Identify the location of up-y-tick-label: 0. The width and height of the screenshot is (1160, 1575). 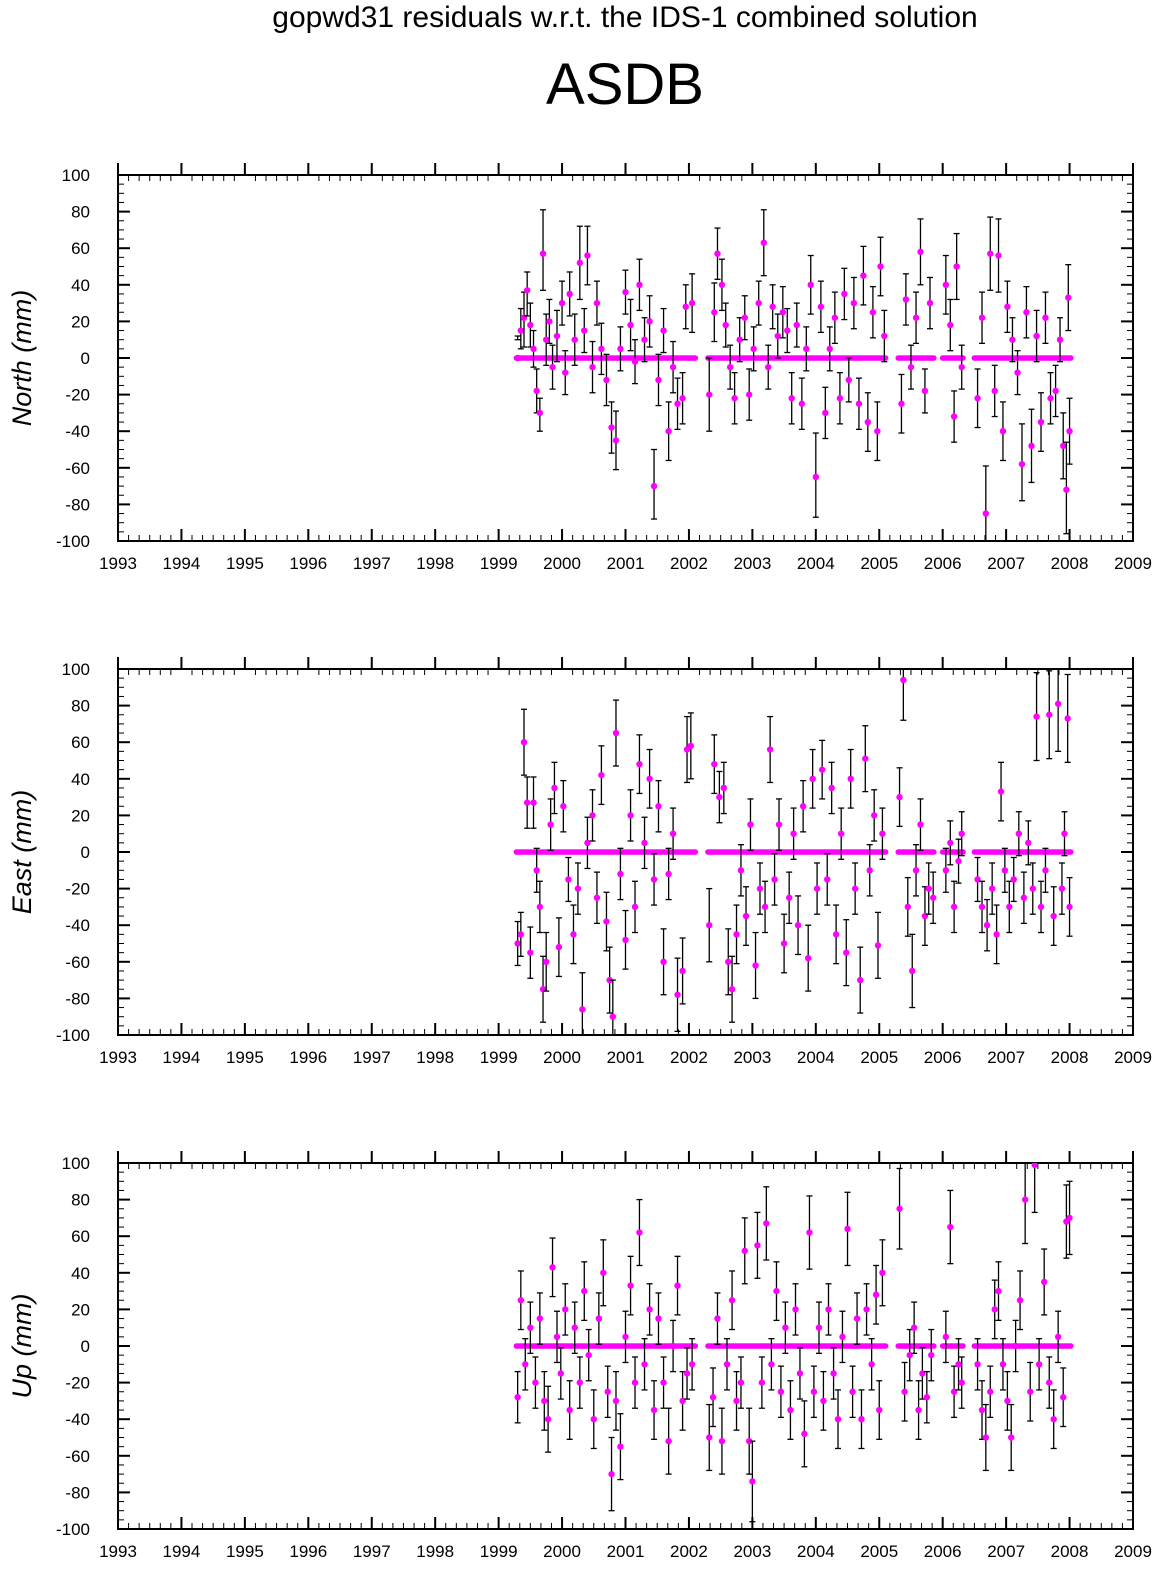
(85, 1346).